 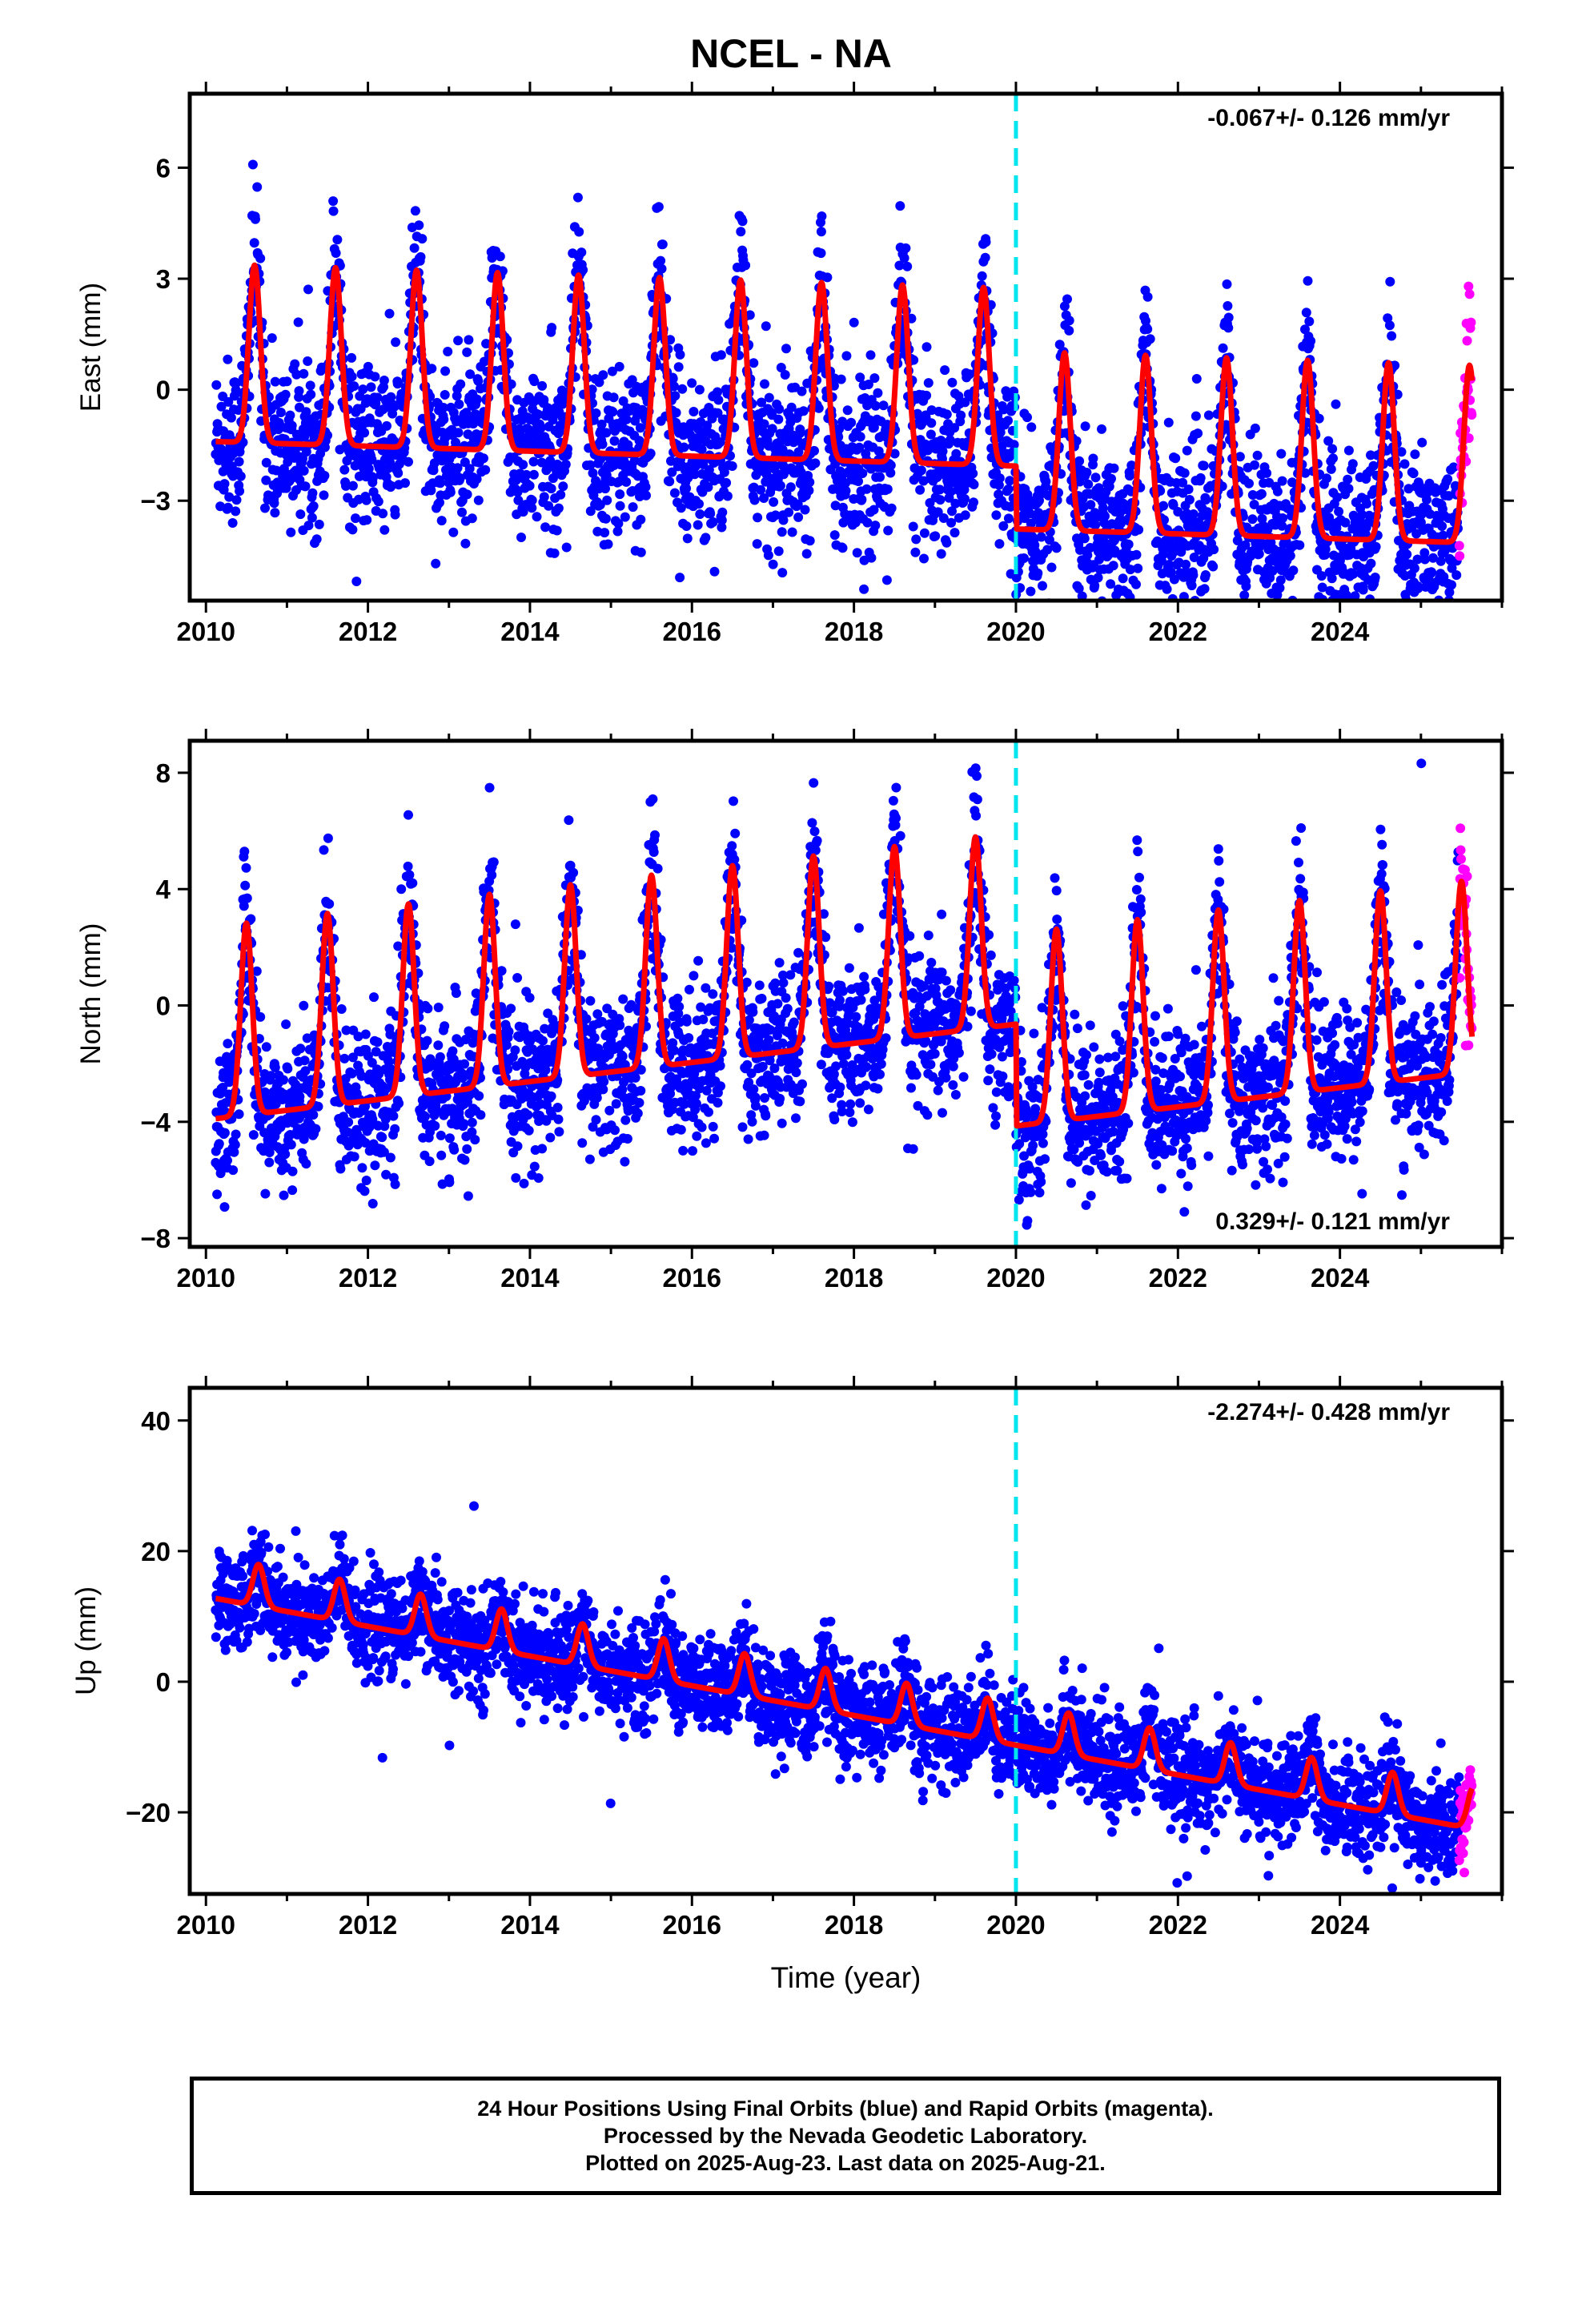 I want to click on velocity-label: -0.067+/- 0.126 mm/yr, so click(x=1328, y=118).